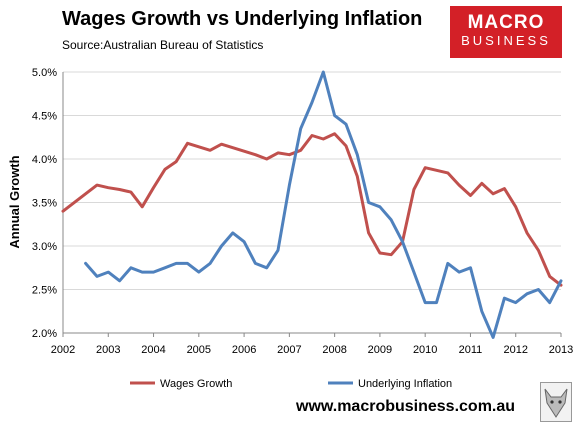 The width and height of the screenshot is (580, 426). I want to click on logo-line-2: BUSINESS, so click(506, 40).